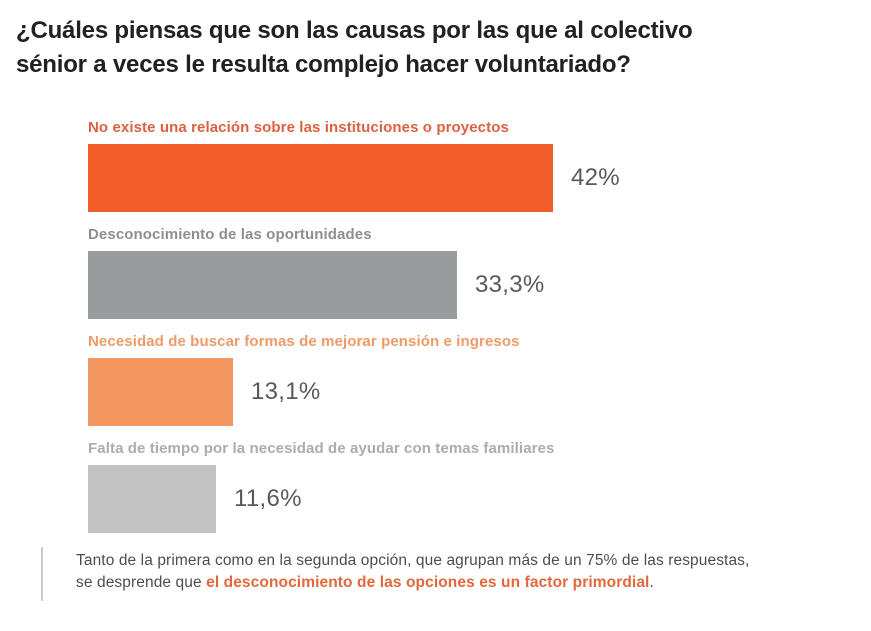 The width and height of the screenshot is (871, 631). I want to click on bar-line: 13,1%, so click(479, 392).